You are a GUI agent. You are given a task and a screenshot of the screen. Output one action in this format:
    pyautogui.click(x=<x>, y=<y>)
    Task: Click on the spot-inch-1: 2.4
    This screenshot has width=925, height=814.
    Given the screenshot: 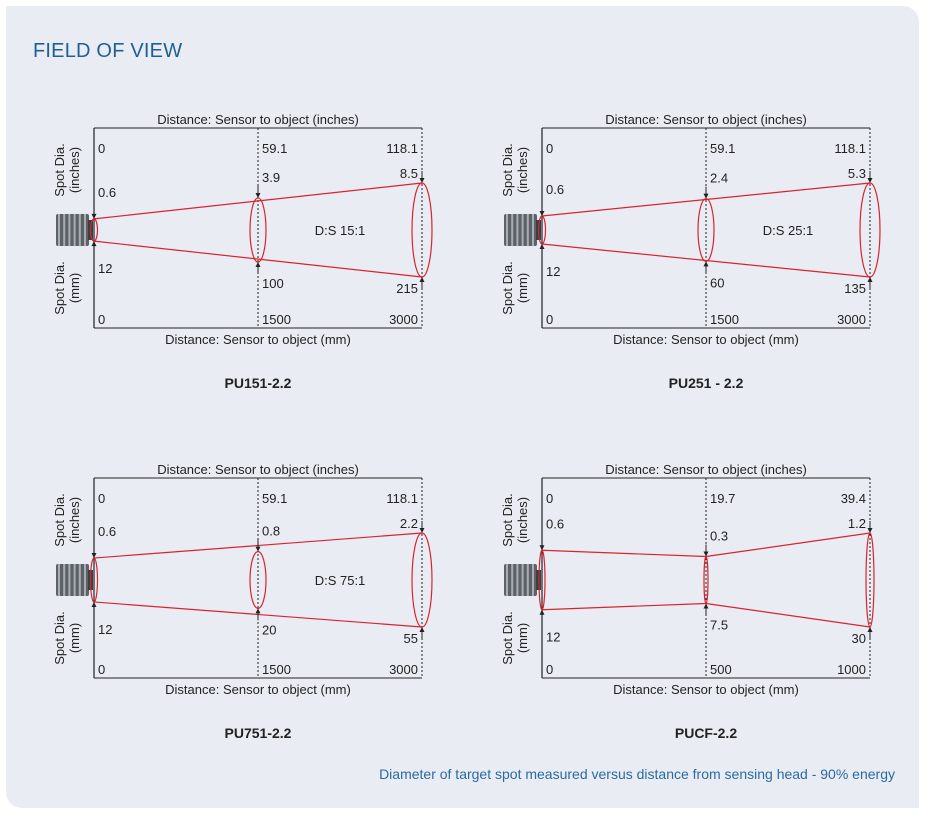 What is the action you would take?
    pyautogui.click(x=719, y=178)
    